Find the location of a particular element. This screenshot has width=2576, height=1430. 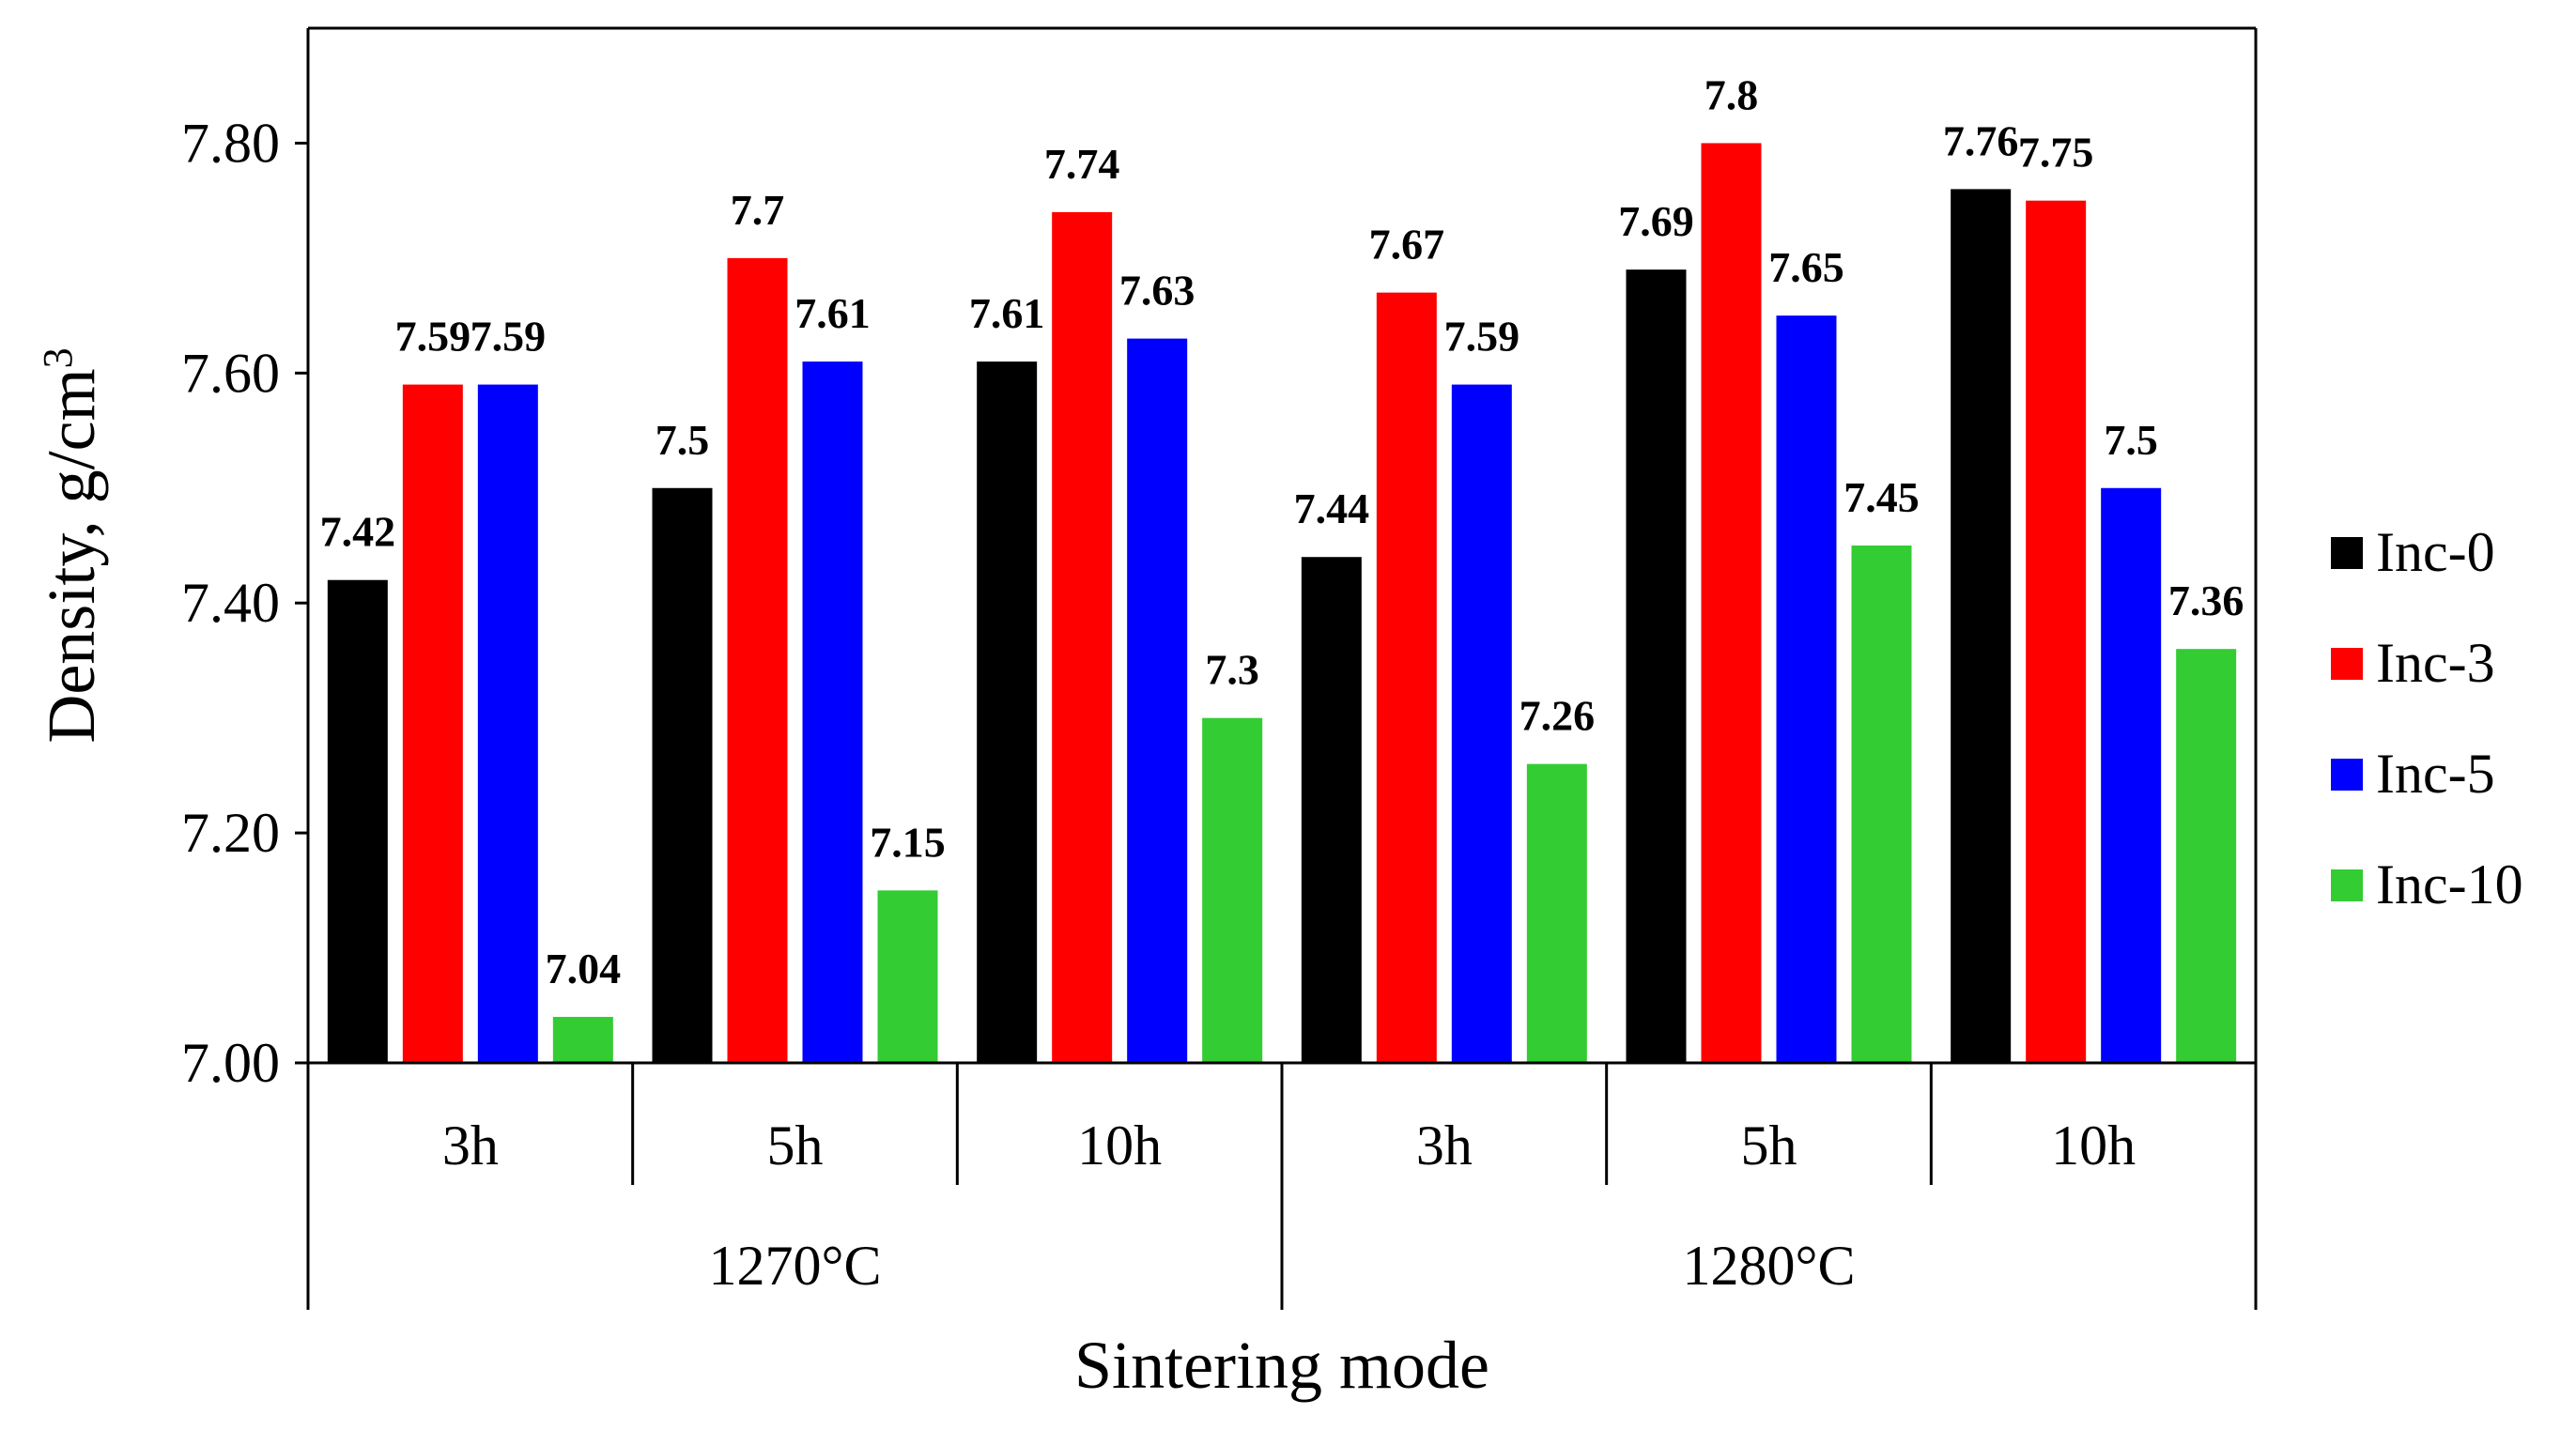

data-label: 7.44 is located at coordinates (1332, 508).